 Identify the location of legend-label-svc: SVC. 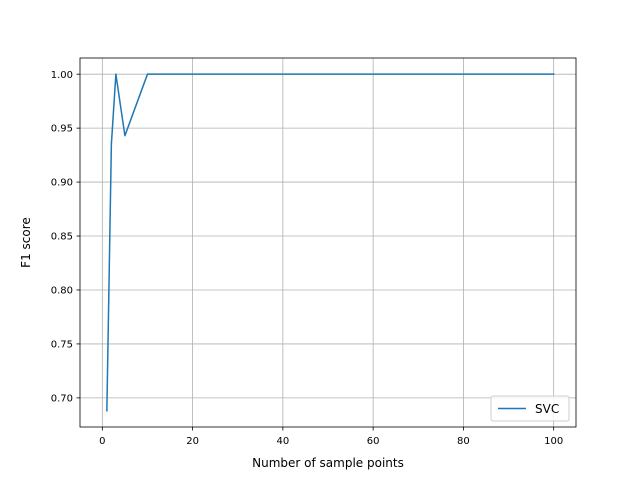
(547, 409).